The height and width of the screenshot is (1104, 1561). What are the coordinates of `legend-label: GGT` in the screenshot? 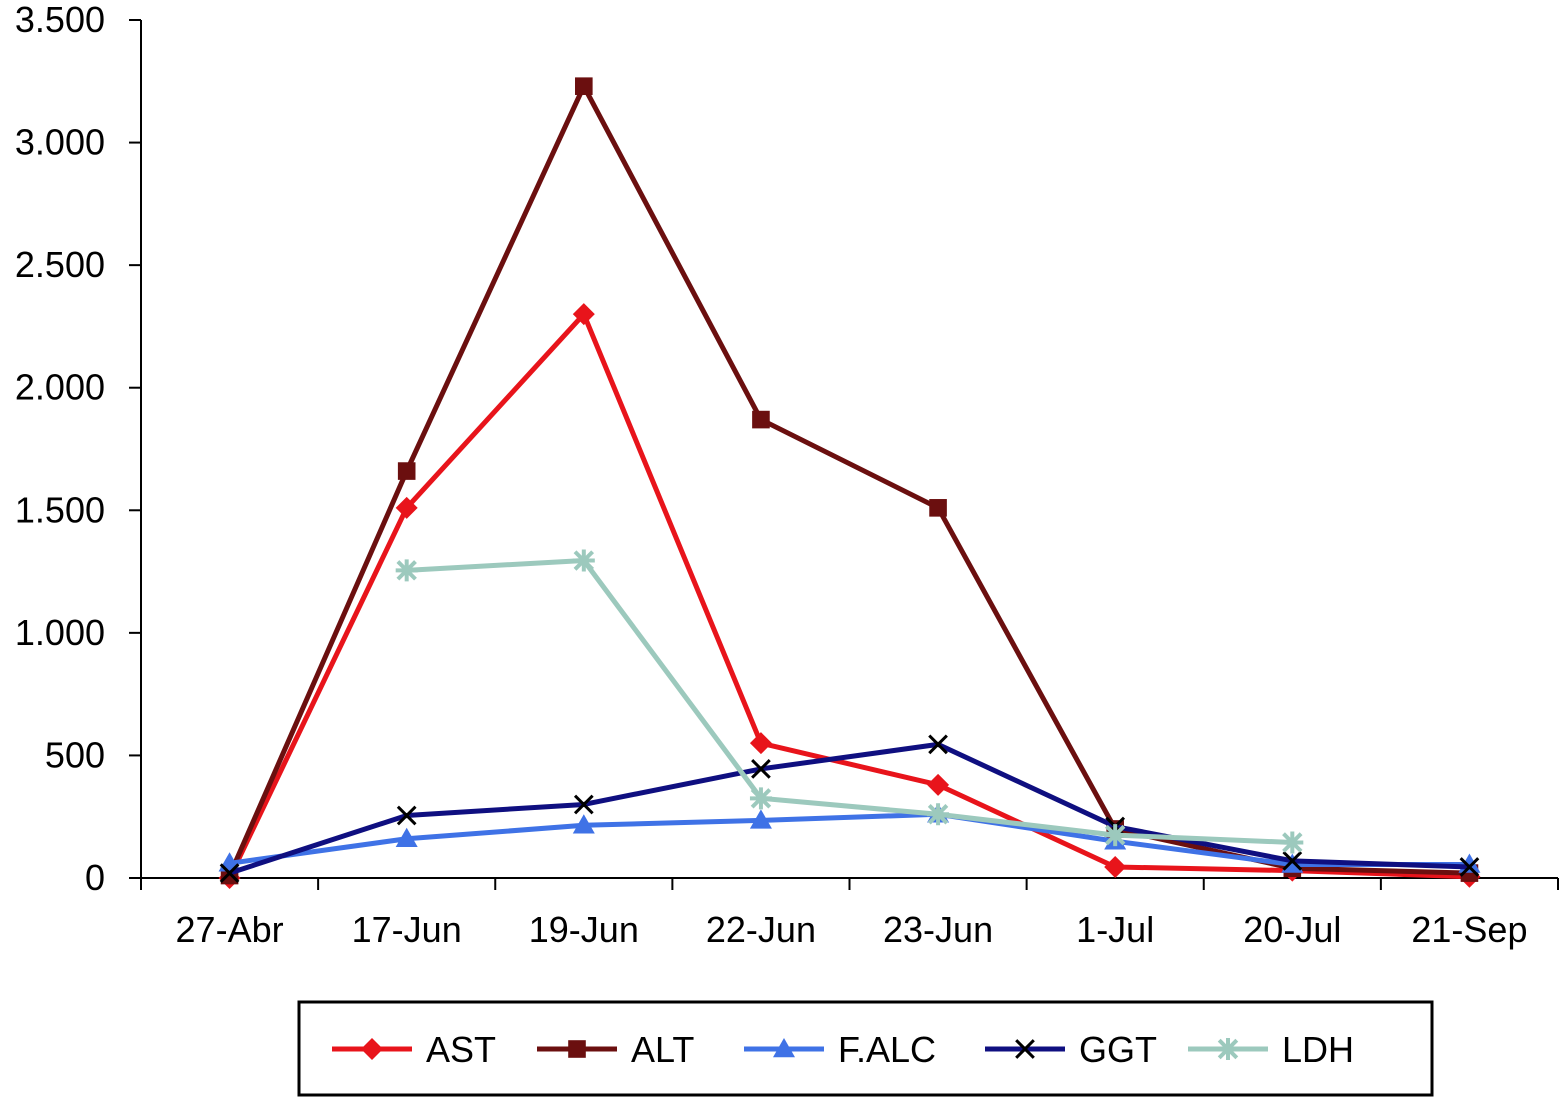 It's located at (1118, 1049).